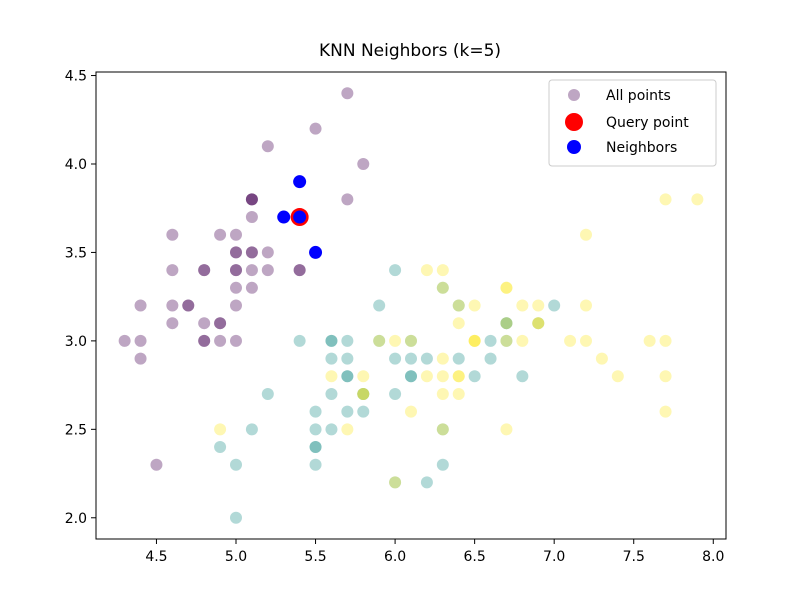  What do you see at coordinates (574, 147) in the screenshot?
I see `legend-marker-neighbors` at bounding box center [574, 147].